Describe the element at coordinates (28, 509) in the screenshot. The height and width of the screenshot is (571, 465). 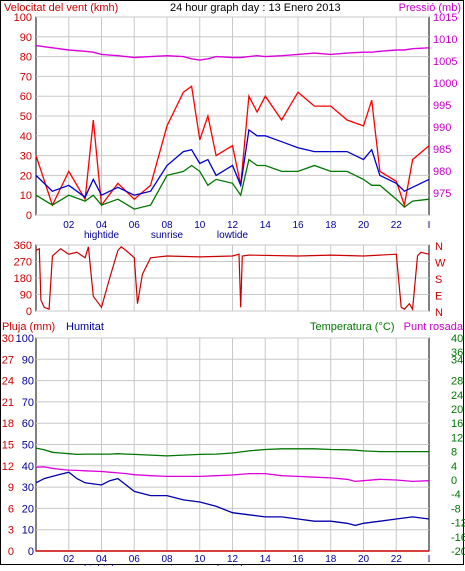
I see `humidity-y-tick-label: 20` at that location.